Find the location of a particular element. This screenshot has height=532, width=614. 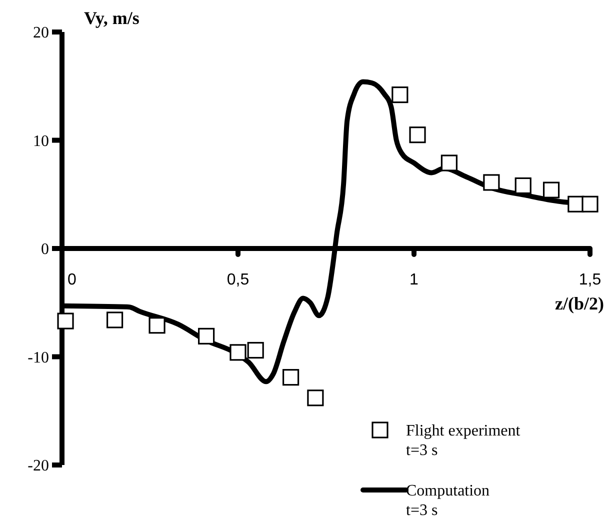

y-tick-label: 0 is located at coordinates (45, 249).